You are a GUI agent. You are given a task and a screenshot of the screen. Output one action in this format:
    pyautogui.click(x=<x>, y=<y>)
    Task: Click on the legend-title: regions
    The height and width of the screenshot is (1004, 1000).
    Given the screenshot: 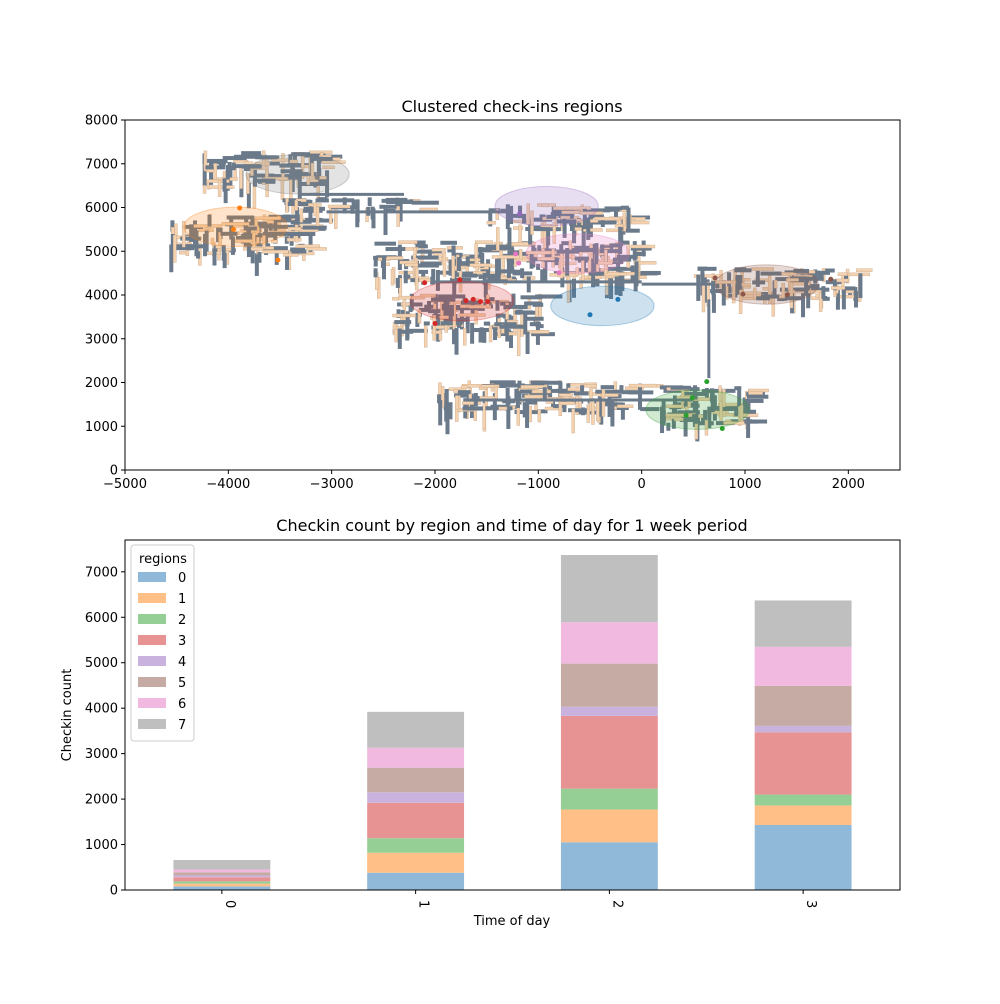 What is the action you would take?
    pyautogui.click(x=163, y=559)
    